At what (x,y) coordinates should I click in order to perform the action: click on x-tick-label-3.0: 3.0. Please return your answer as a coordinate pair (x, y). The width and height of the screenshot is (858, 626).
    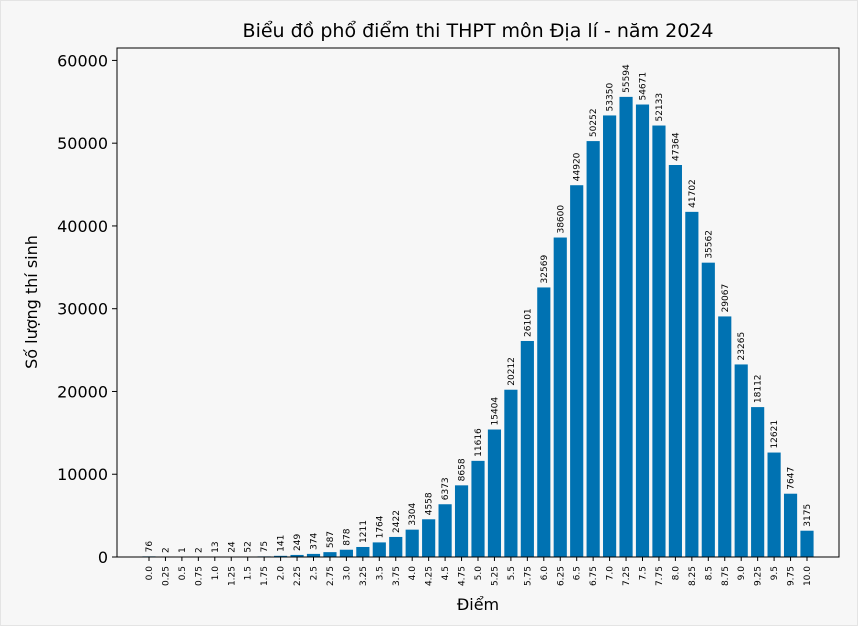
    Looking at the image, I should click on (347, 573).